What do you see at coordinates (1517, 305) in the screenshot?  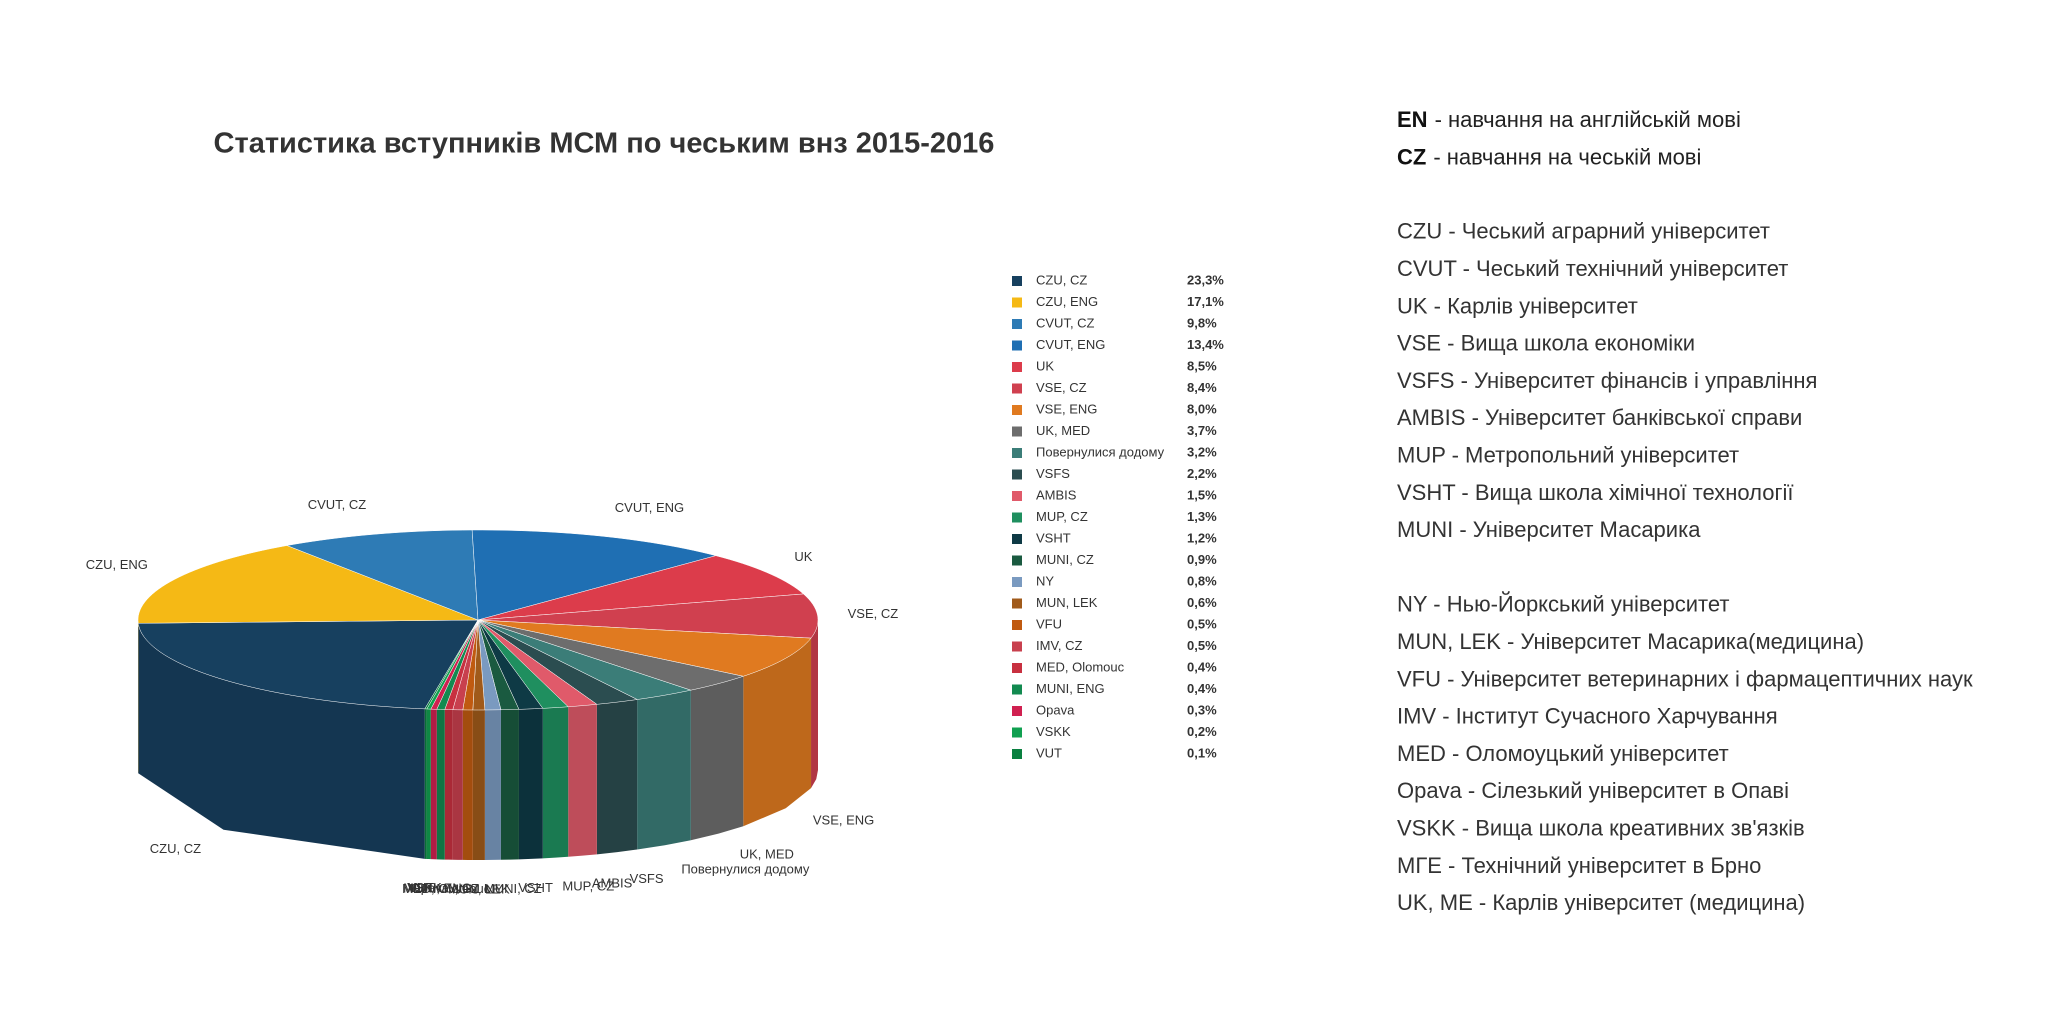 I see `note-line: UK - Карлів університет` at bounding box center [1517, 305].